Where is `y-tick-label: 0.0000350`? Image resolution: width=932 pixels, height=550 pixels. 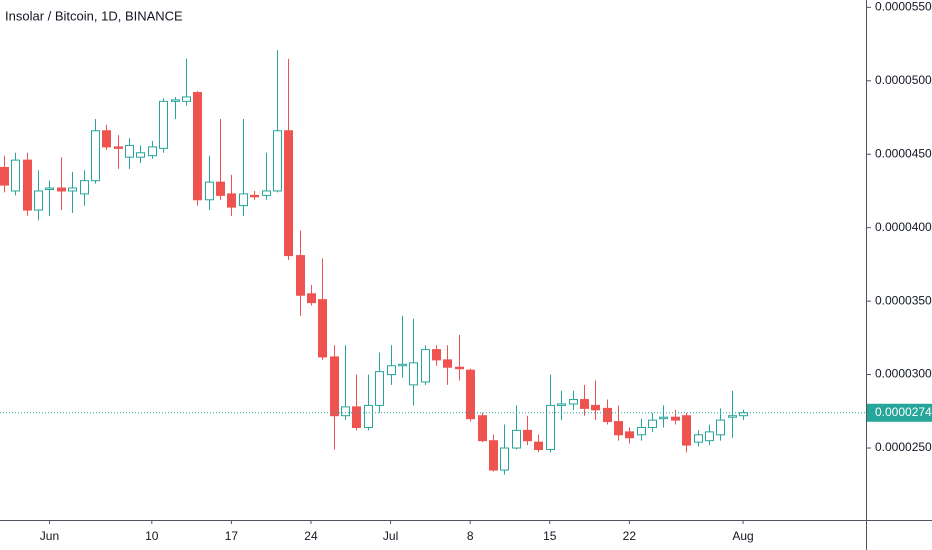
y-tick-label: 0.0000350 is located at coordinates (903, 300).